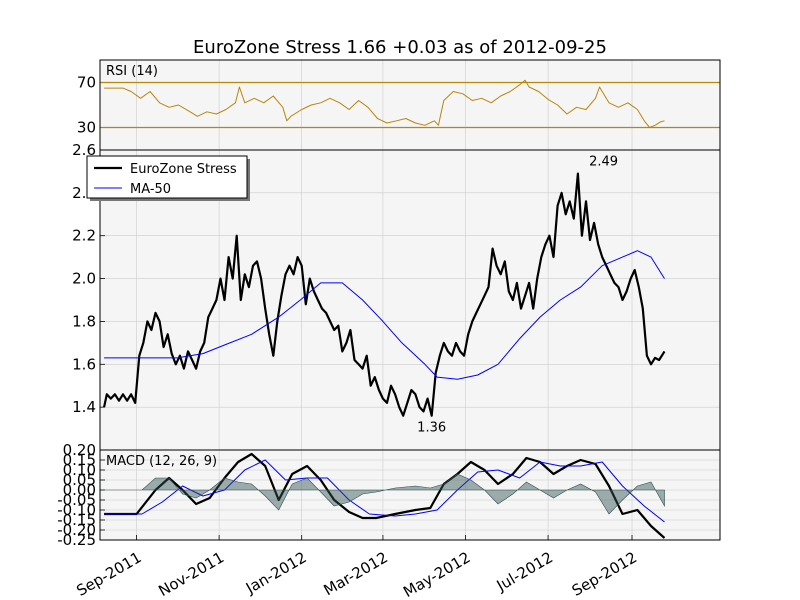  What do you see at coordinates (183, 169) in the screenshot?
I see `legend-entry-label: EuroZone Stress` at bounding box center [183, 169].